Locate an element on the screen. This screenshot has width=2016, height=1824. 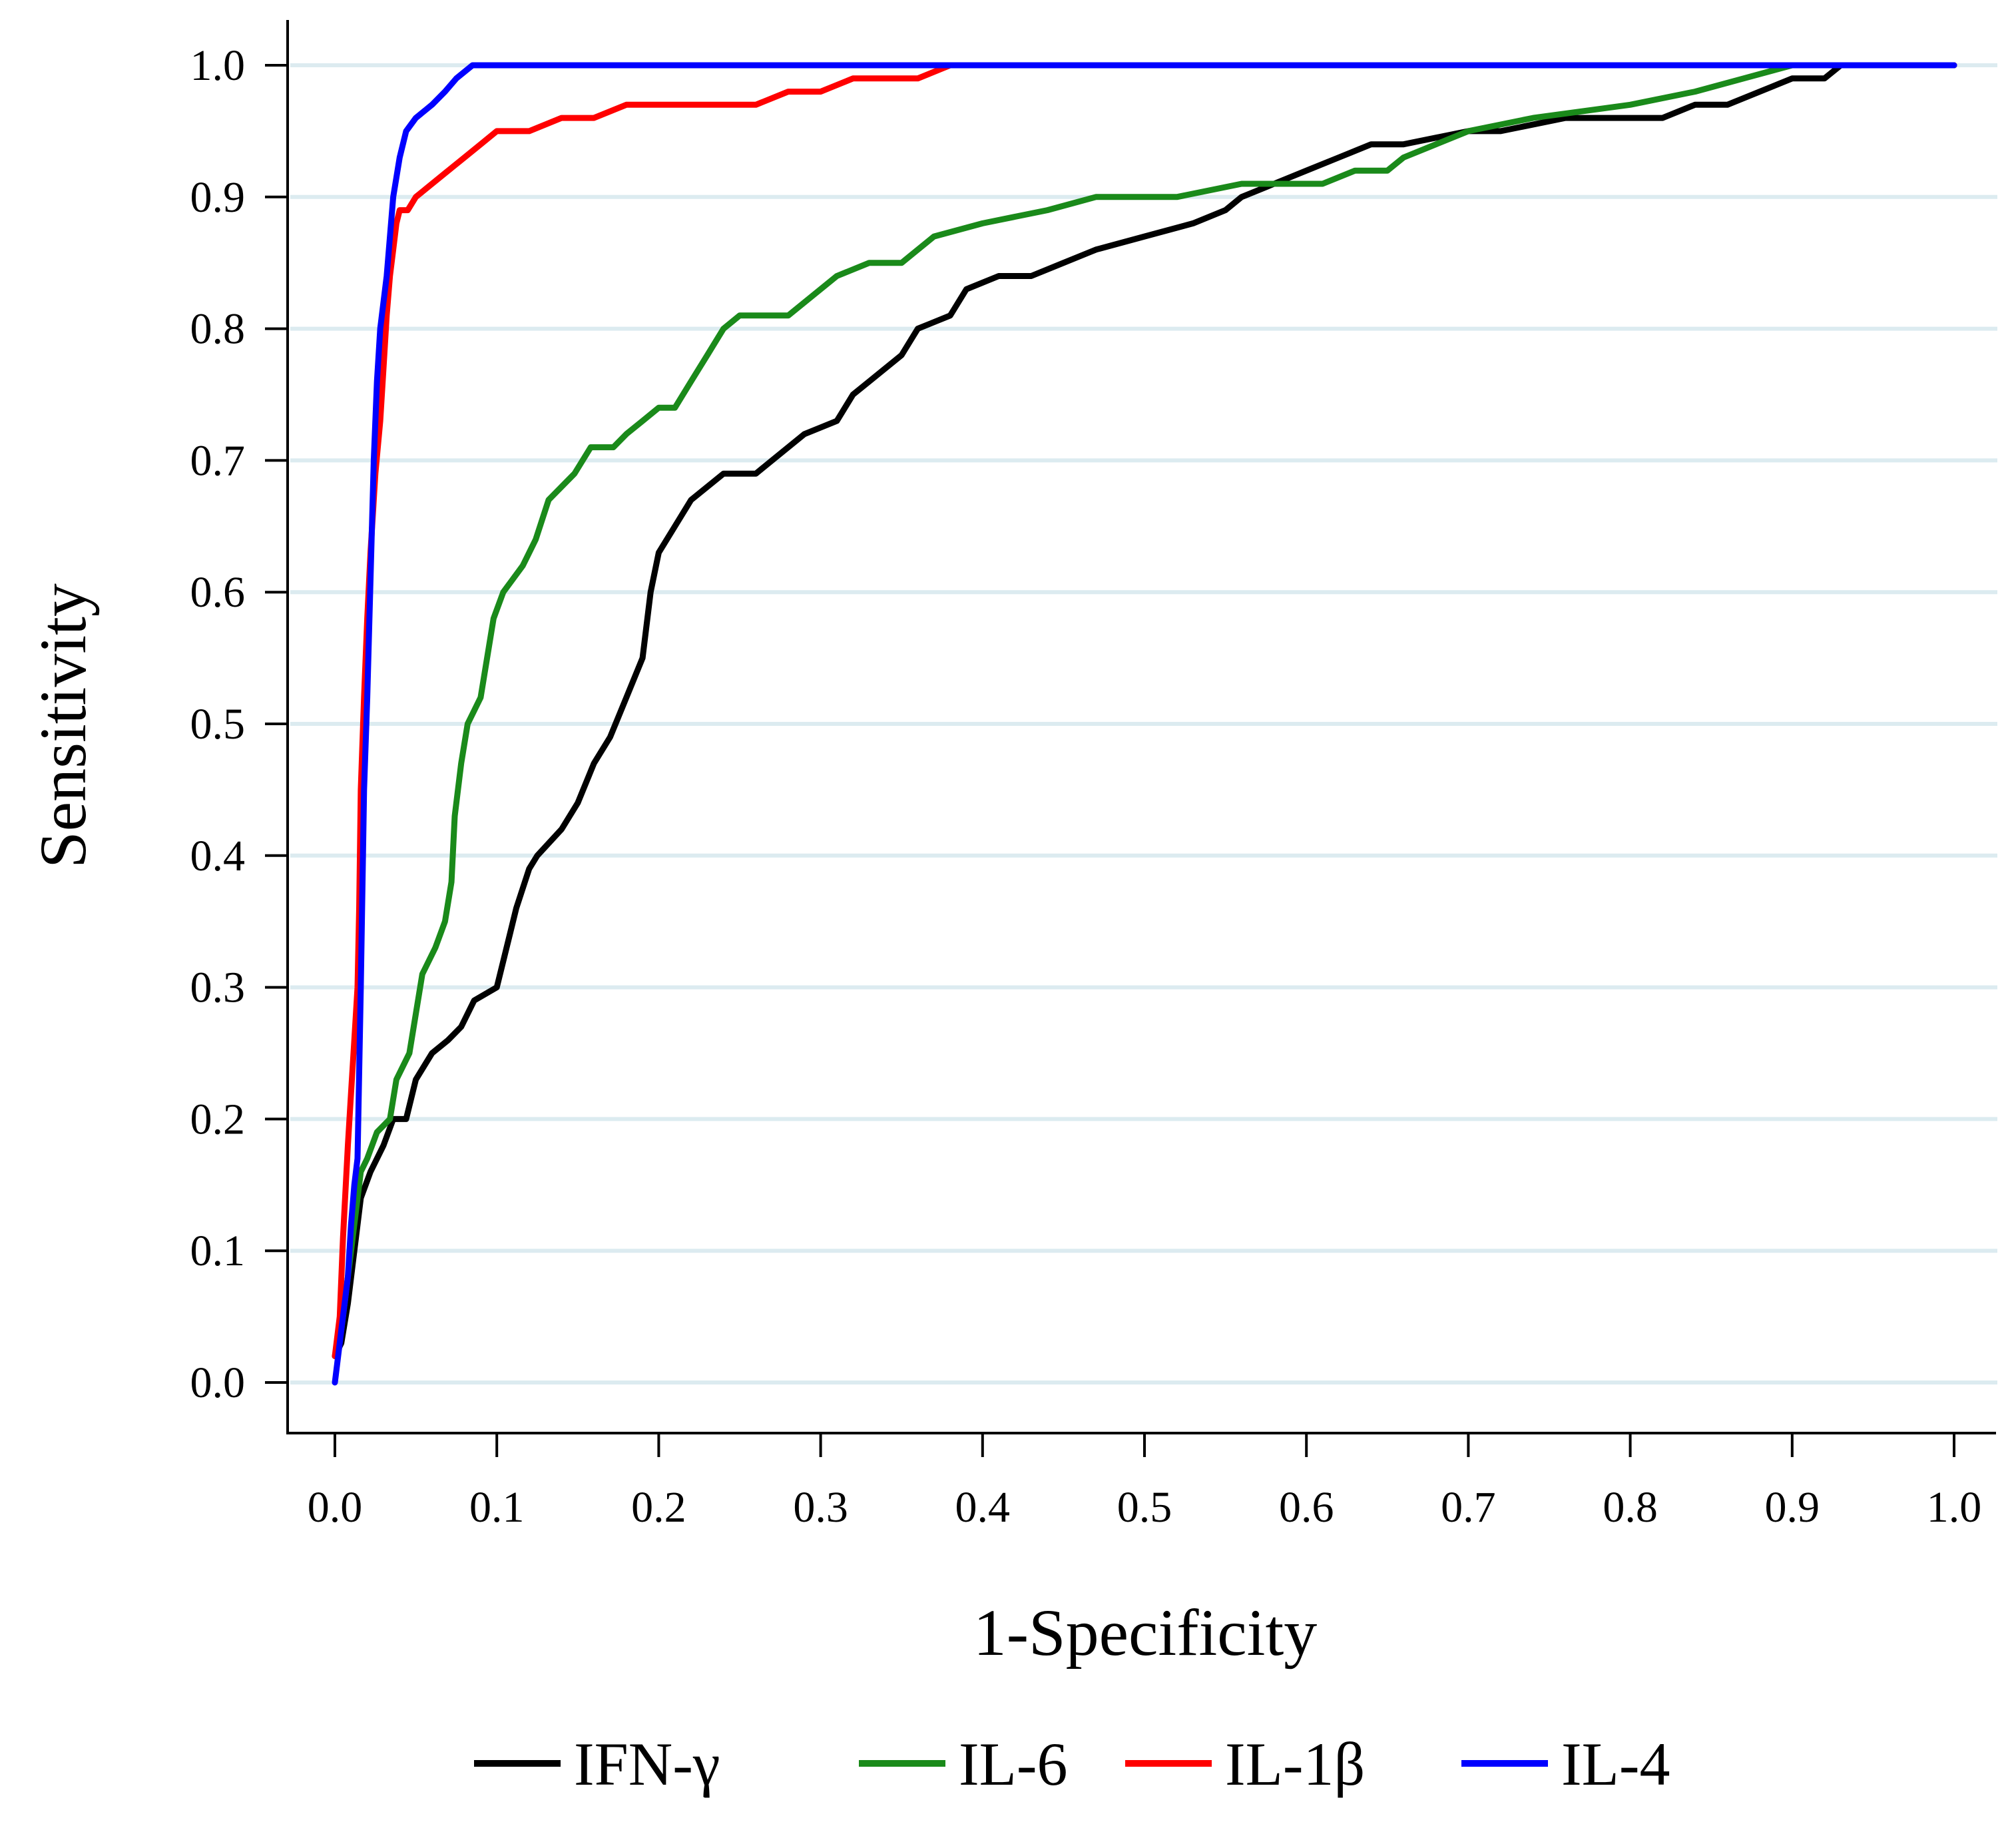
y-axis-title: Sensitivity is located at coordinates (63, 726).